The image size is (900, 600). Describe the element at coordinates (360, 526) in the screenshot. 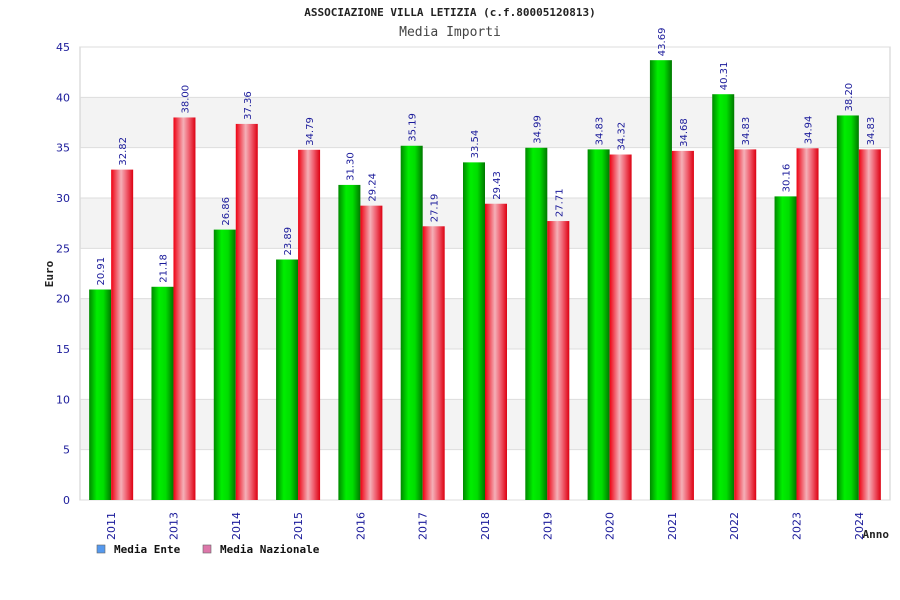

I see `x-tick-label: 2016` at that location.